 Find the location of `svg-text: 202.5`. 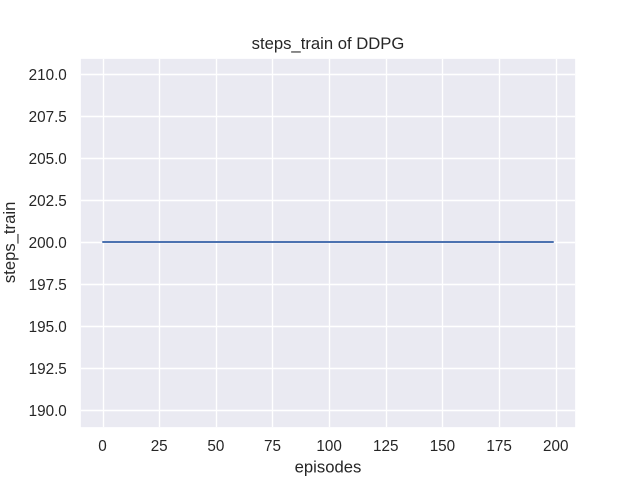

svg-text: 202.5 is located at coordinates (48, 201).